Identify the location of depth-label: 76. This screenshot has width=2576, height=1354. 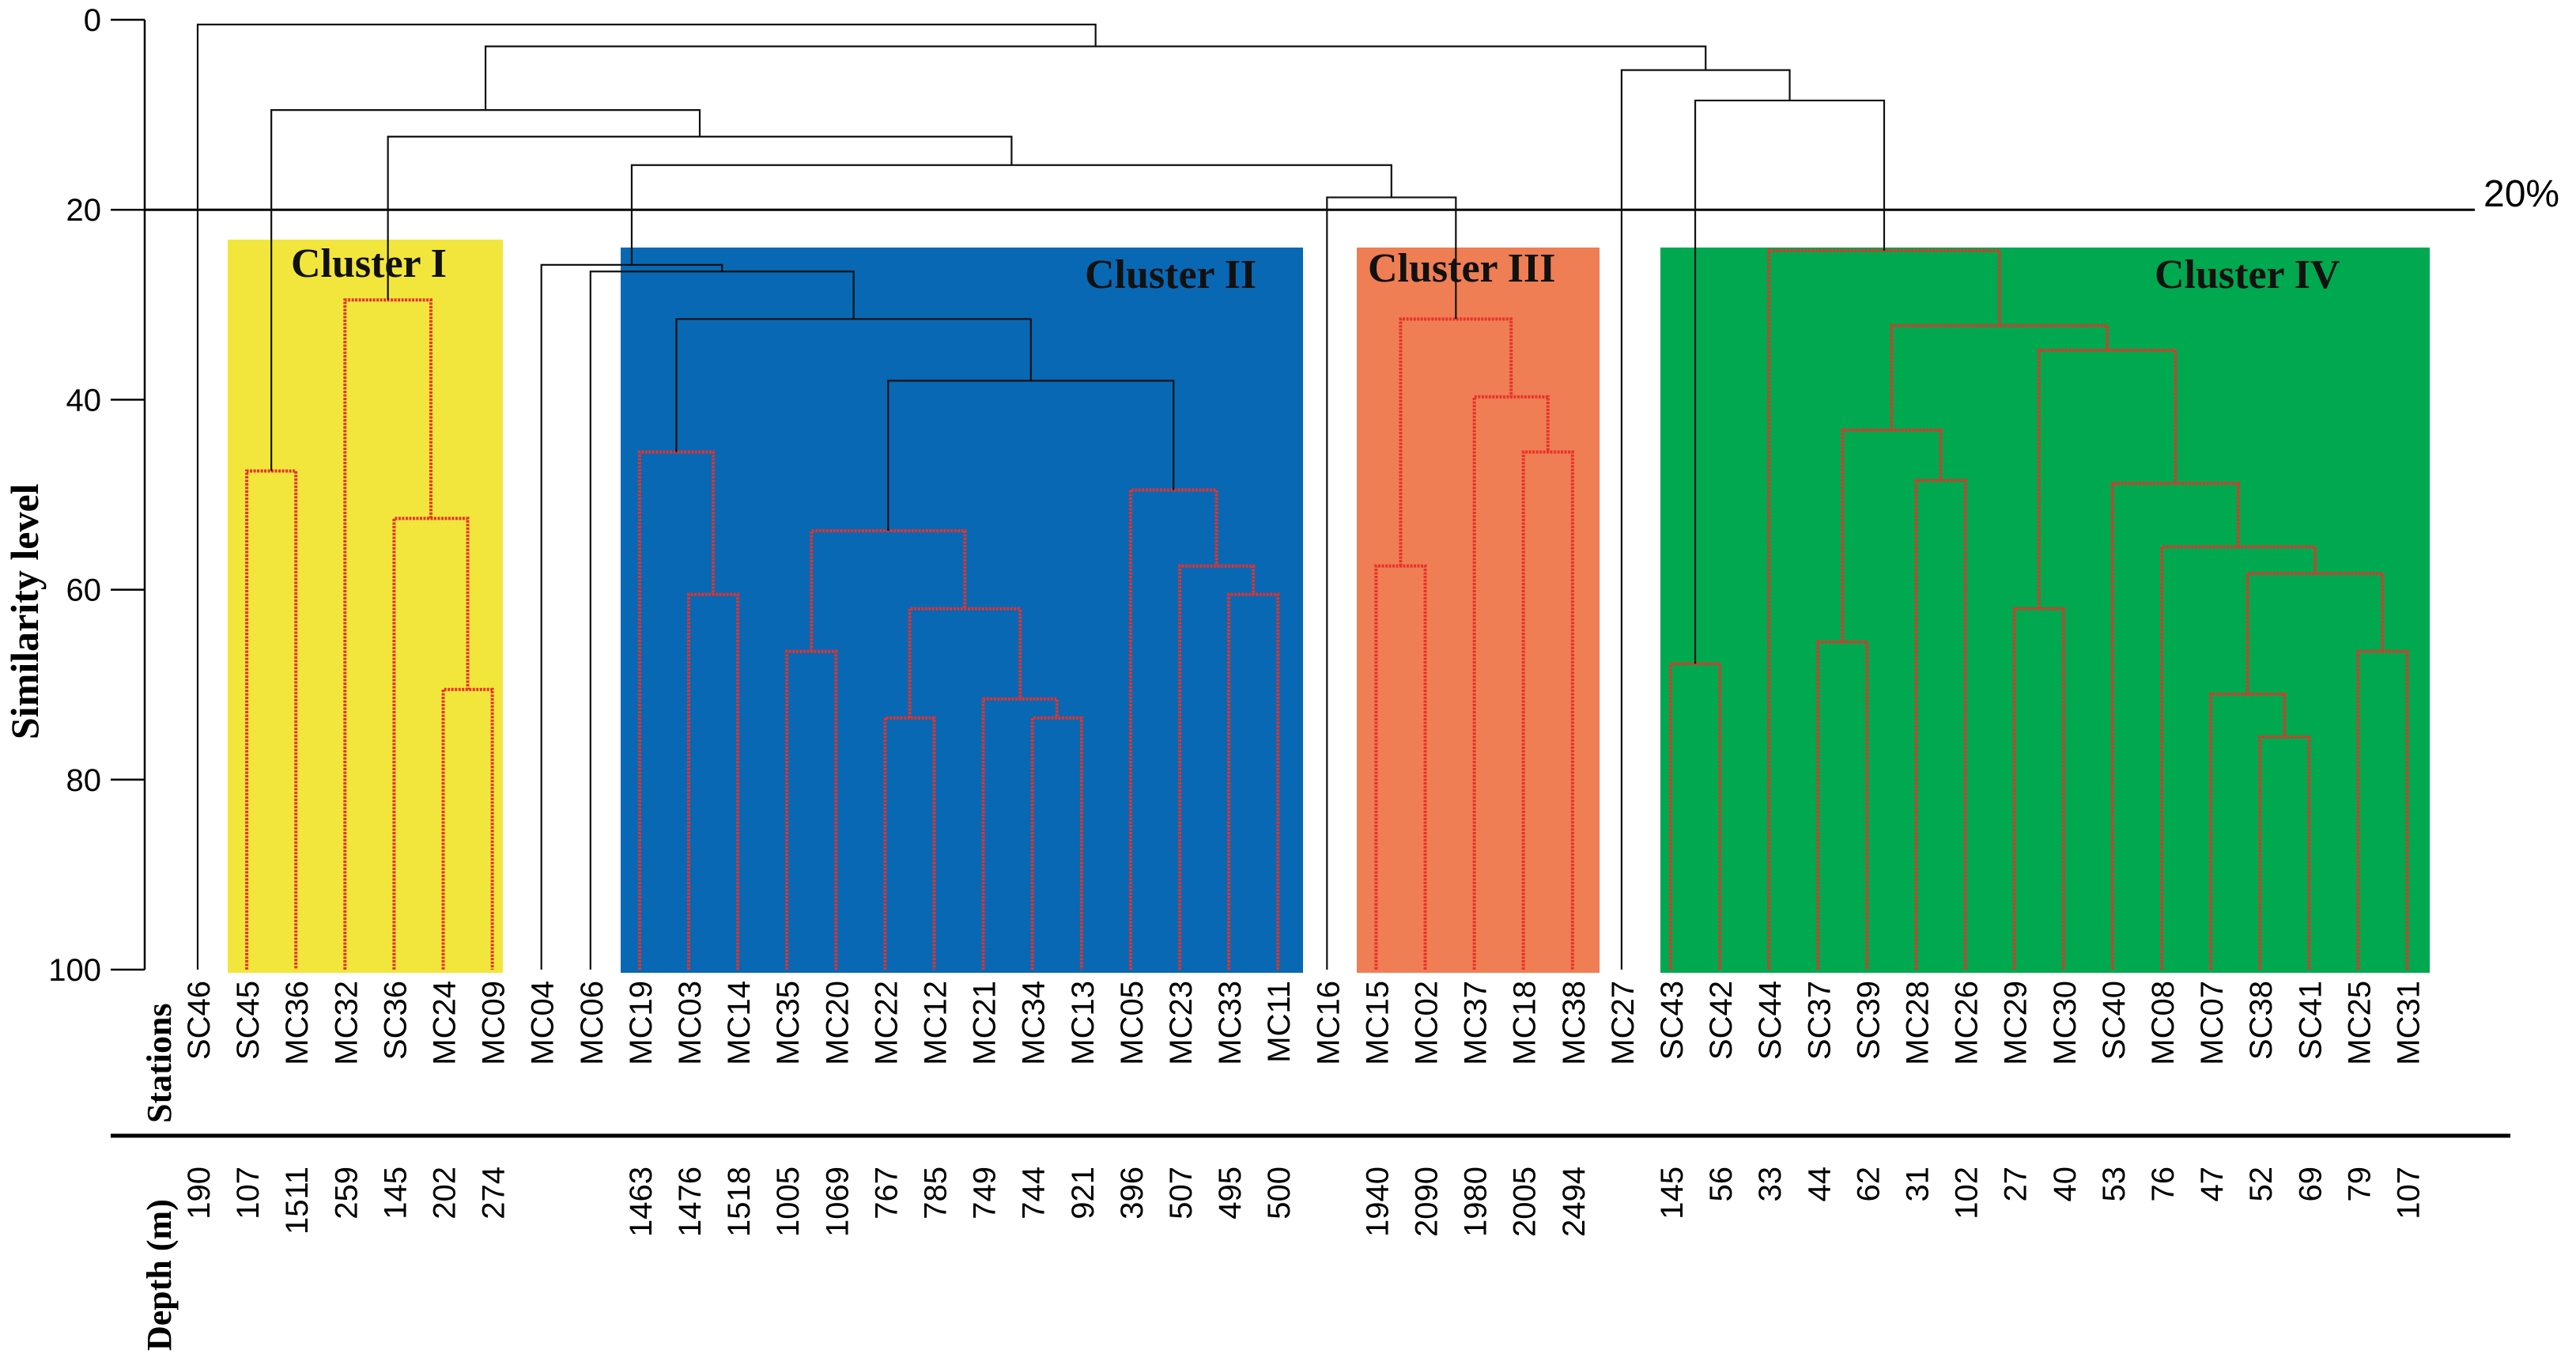
(2163, 1185).